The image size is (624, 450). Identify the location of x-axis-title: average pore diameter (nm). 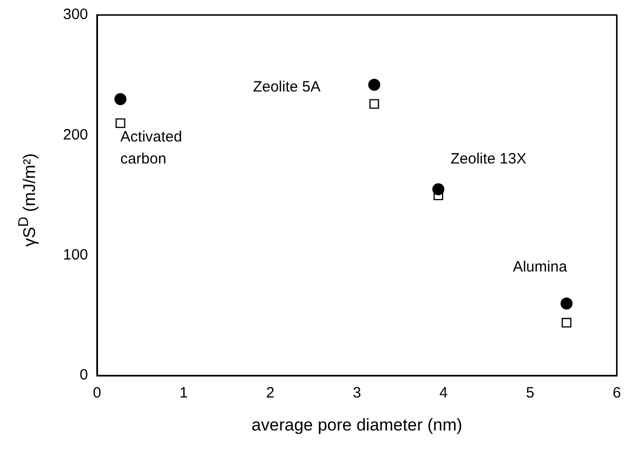
(357, 424).